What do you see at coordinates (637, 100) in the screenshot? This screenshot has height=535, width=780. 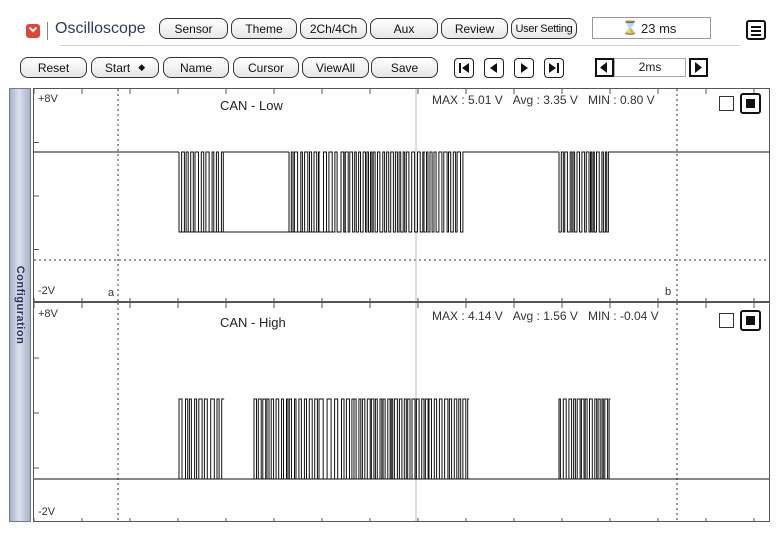 I see `min-value: 0.80 V` at bounding box center [637, 100].